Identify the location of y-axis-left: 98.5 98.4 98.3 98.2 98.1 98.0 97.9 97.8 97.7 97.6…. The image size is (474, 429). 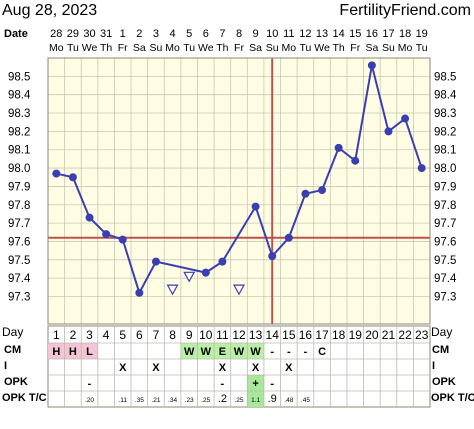
(19, 187).